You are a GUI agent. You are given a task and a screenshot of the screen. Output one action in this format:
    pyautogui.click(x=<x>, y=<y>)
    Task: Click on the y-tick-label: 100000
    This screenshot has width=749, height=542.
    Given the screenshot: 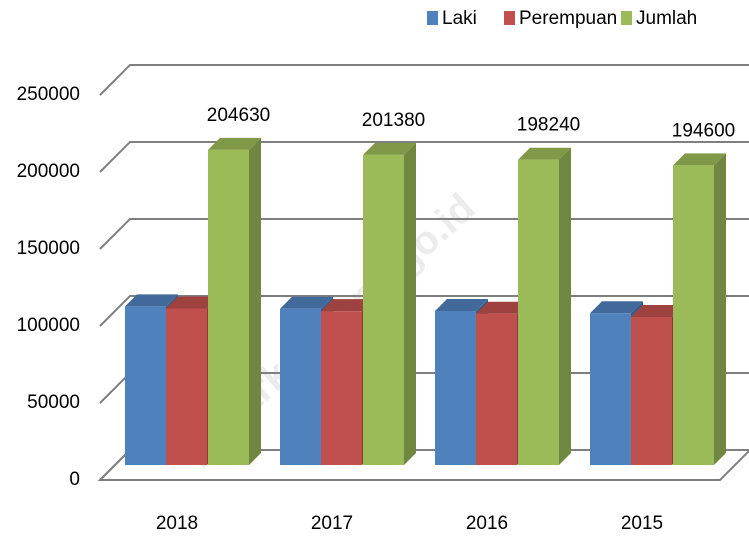 What is the action you would take?
    pyautogui.click(x=48, y=325)
    